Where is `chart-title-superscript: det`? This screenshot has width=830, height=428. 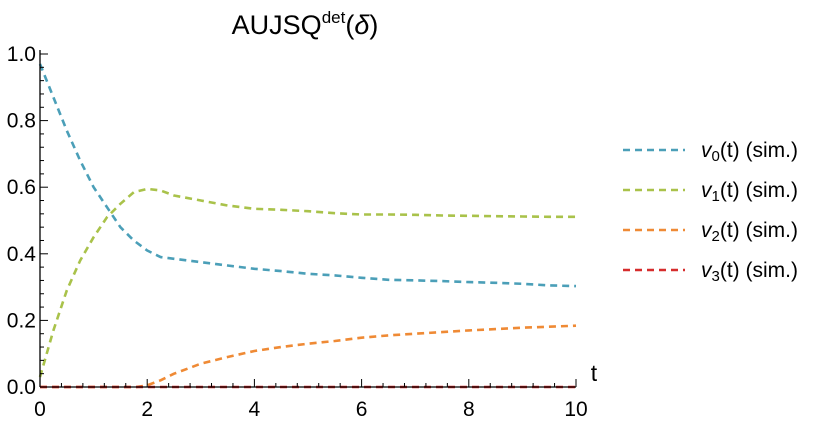
chart-title-superscript: det is located at coordinates (334, 17).